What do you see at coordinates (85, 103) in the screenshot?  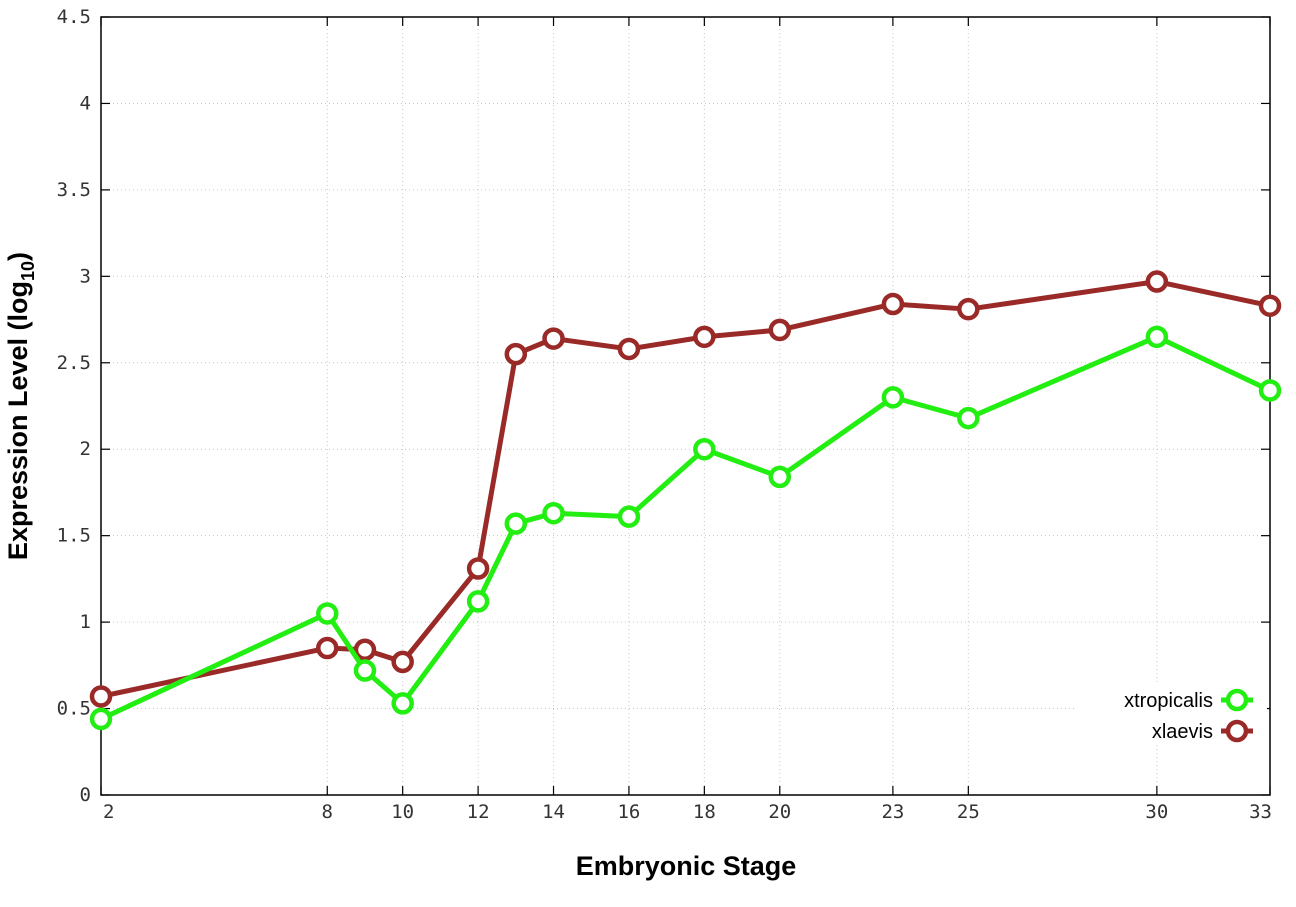 I see `y-tick-label: 4` at bounding box center [85, 103].